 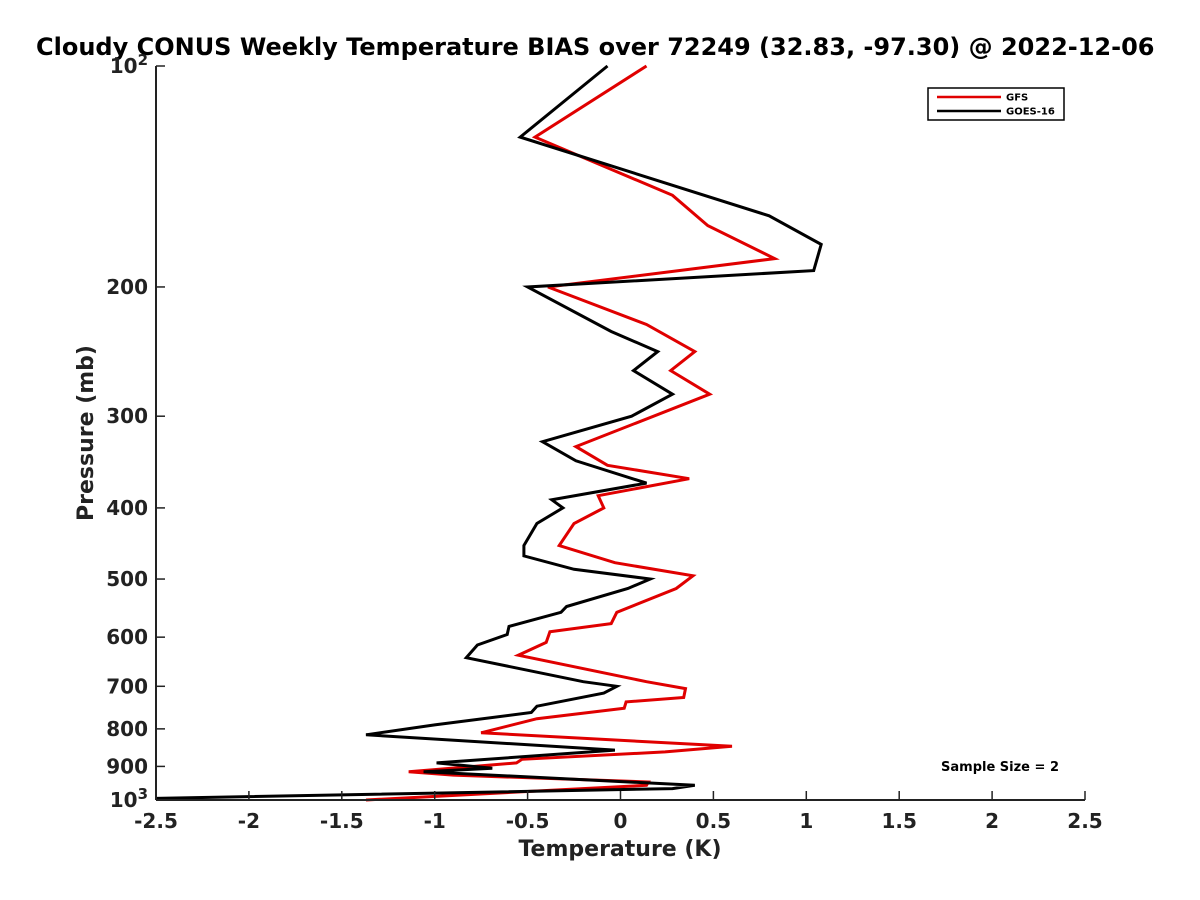 I want to click on x-tick-label: 2.5, so click(x=1084, y=821).